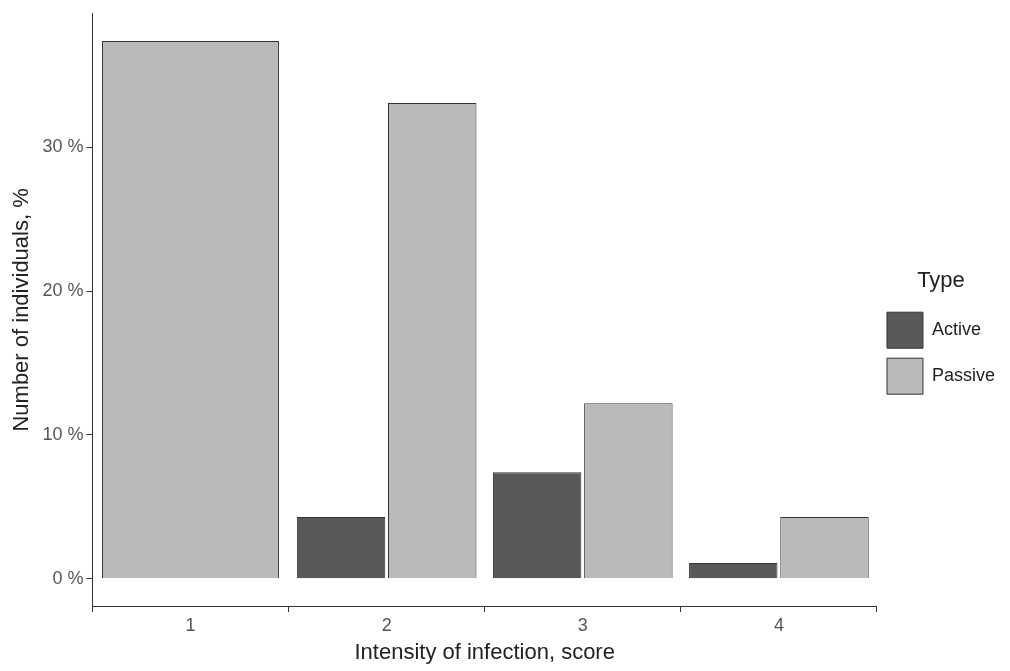 This screenshot has height=671, width=1010. I want to click on y-tick-label: 30 %, so click(63, 146).